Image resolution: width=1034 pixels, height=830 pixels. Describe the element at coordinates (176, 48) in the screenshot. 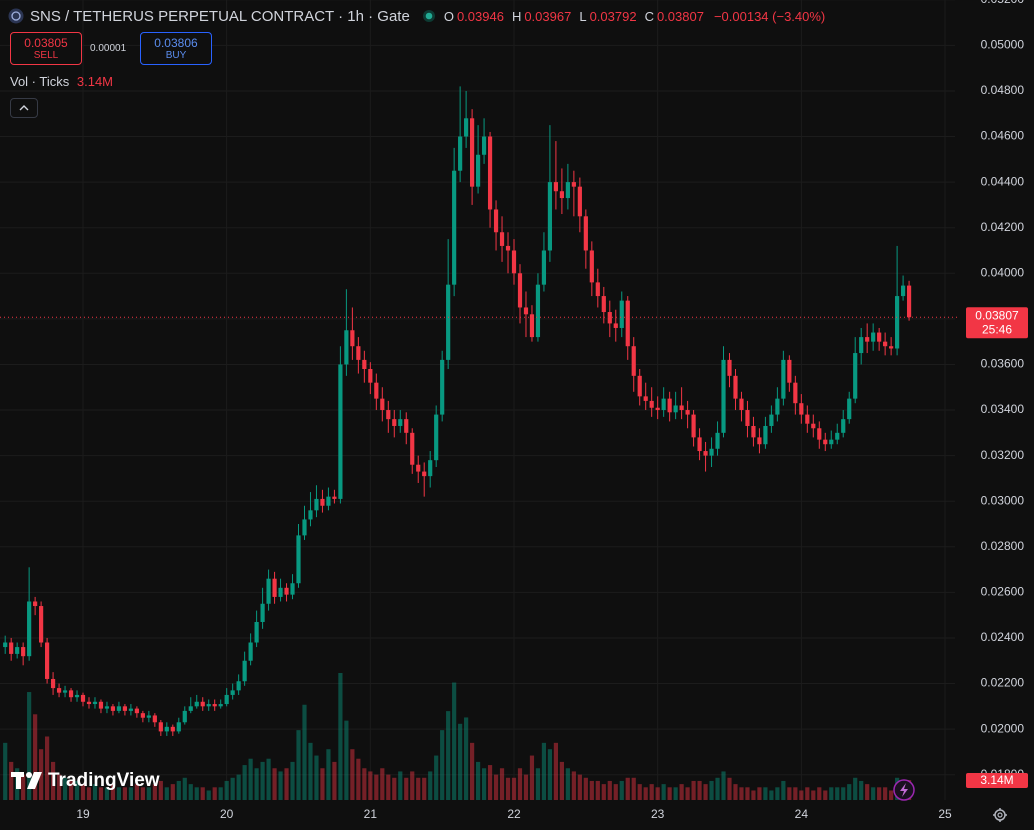

I see `buy-button: 0.03806 BUY` at that location.